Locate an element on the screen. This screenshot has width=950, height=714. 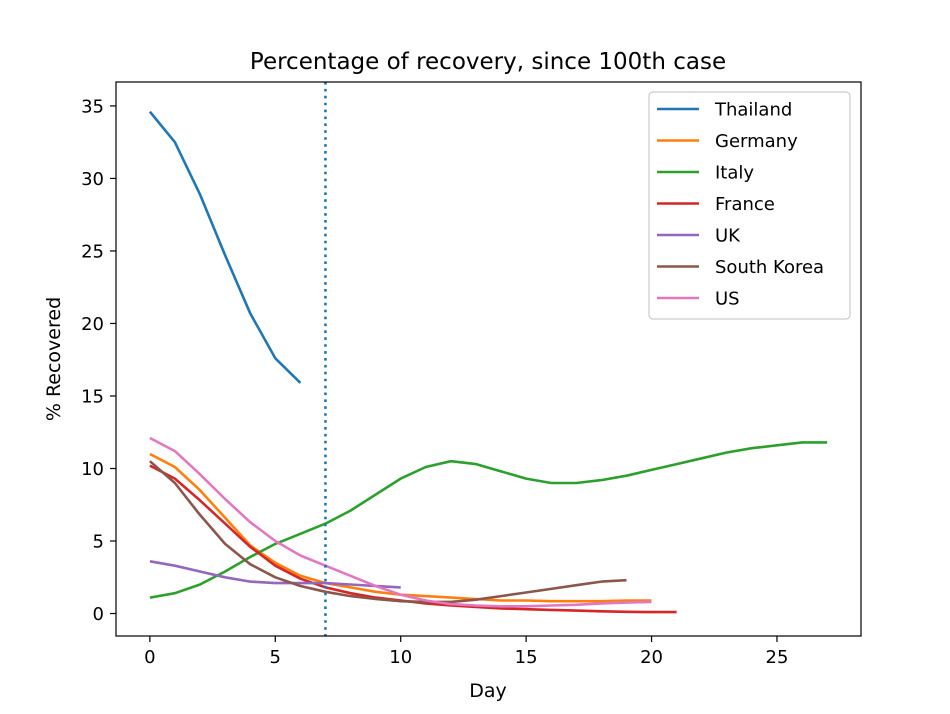
legend-box is located at coordinates (749, 205).